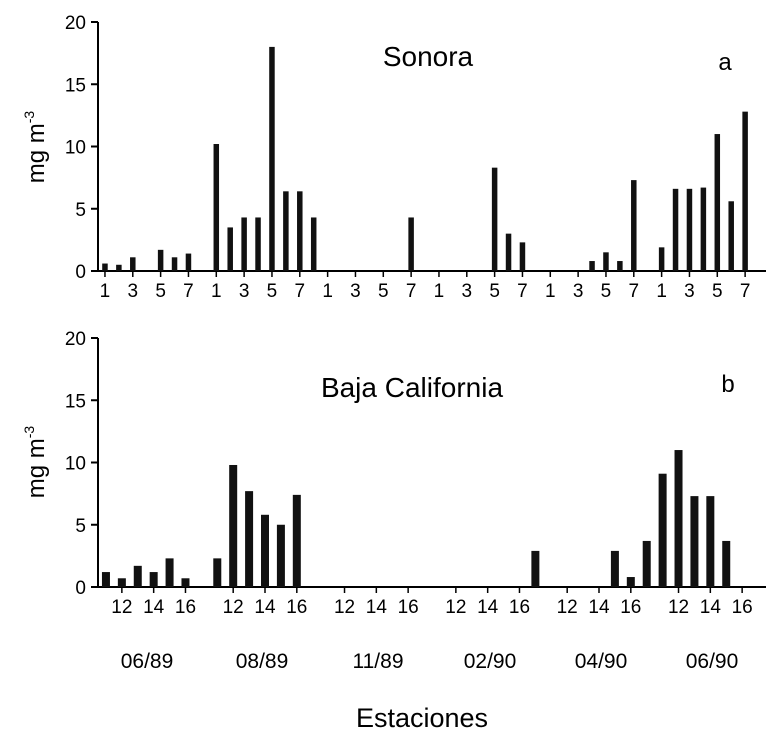  What do you see at coordinates (272, 159) in the screenshot?
I see `bar-group2-station5` at bounding box center [272, 159].